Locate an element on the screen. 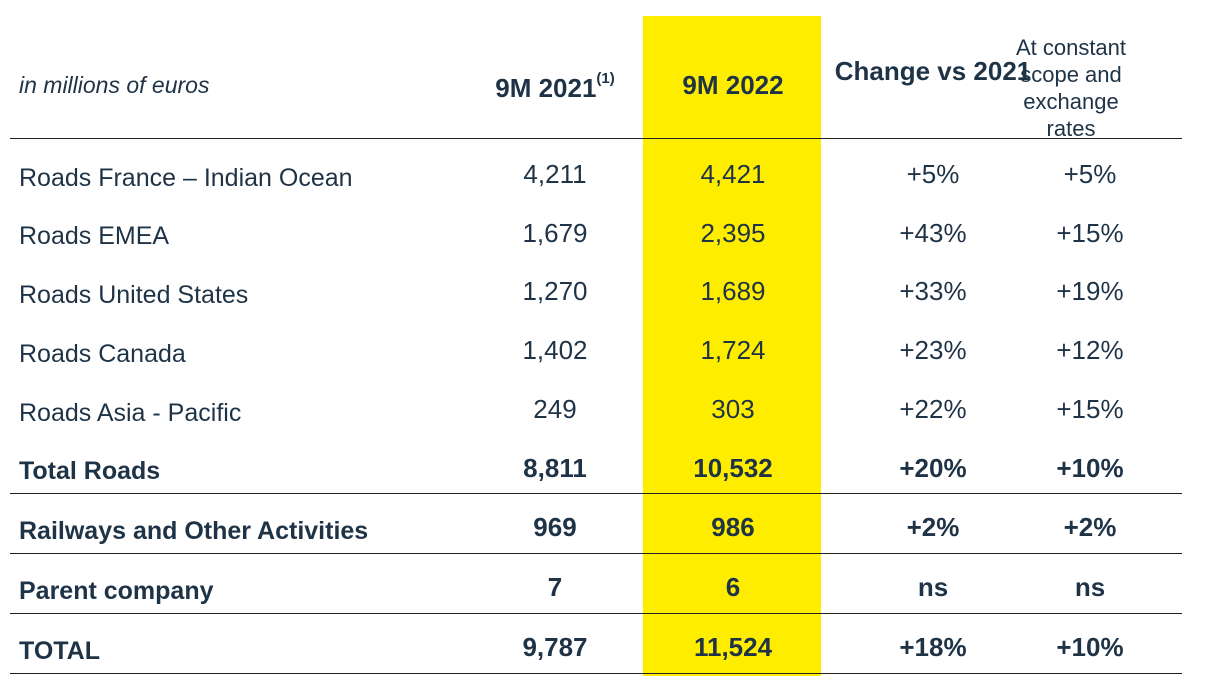 The height and width of the screenshot is (682, 1219). units-label: in millions of euros is located at coordinates (114, 85).